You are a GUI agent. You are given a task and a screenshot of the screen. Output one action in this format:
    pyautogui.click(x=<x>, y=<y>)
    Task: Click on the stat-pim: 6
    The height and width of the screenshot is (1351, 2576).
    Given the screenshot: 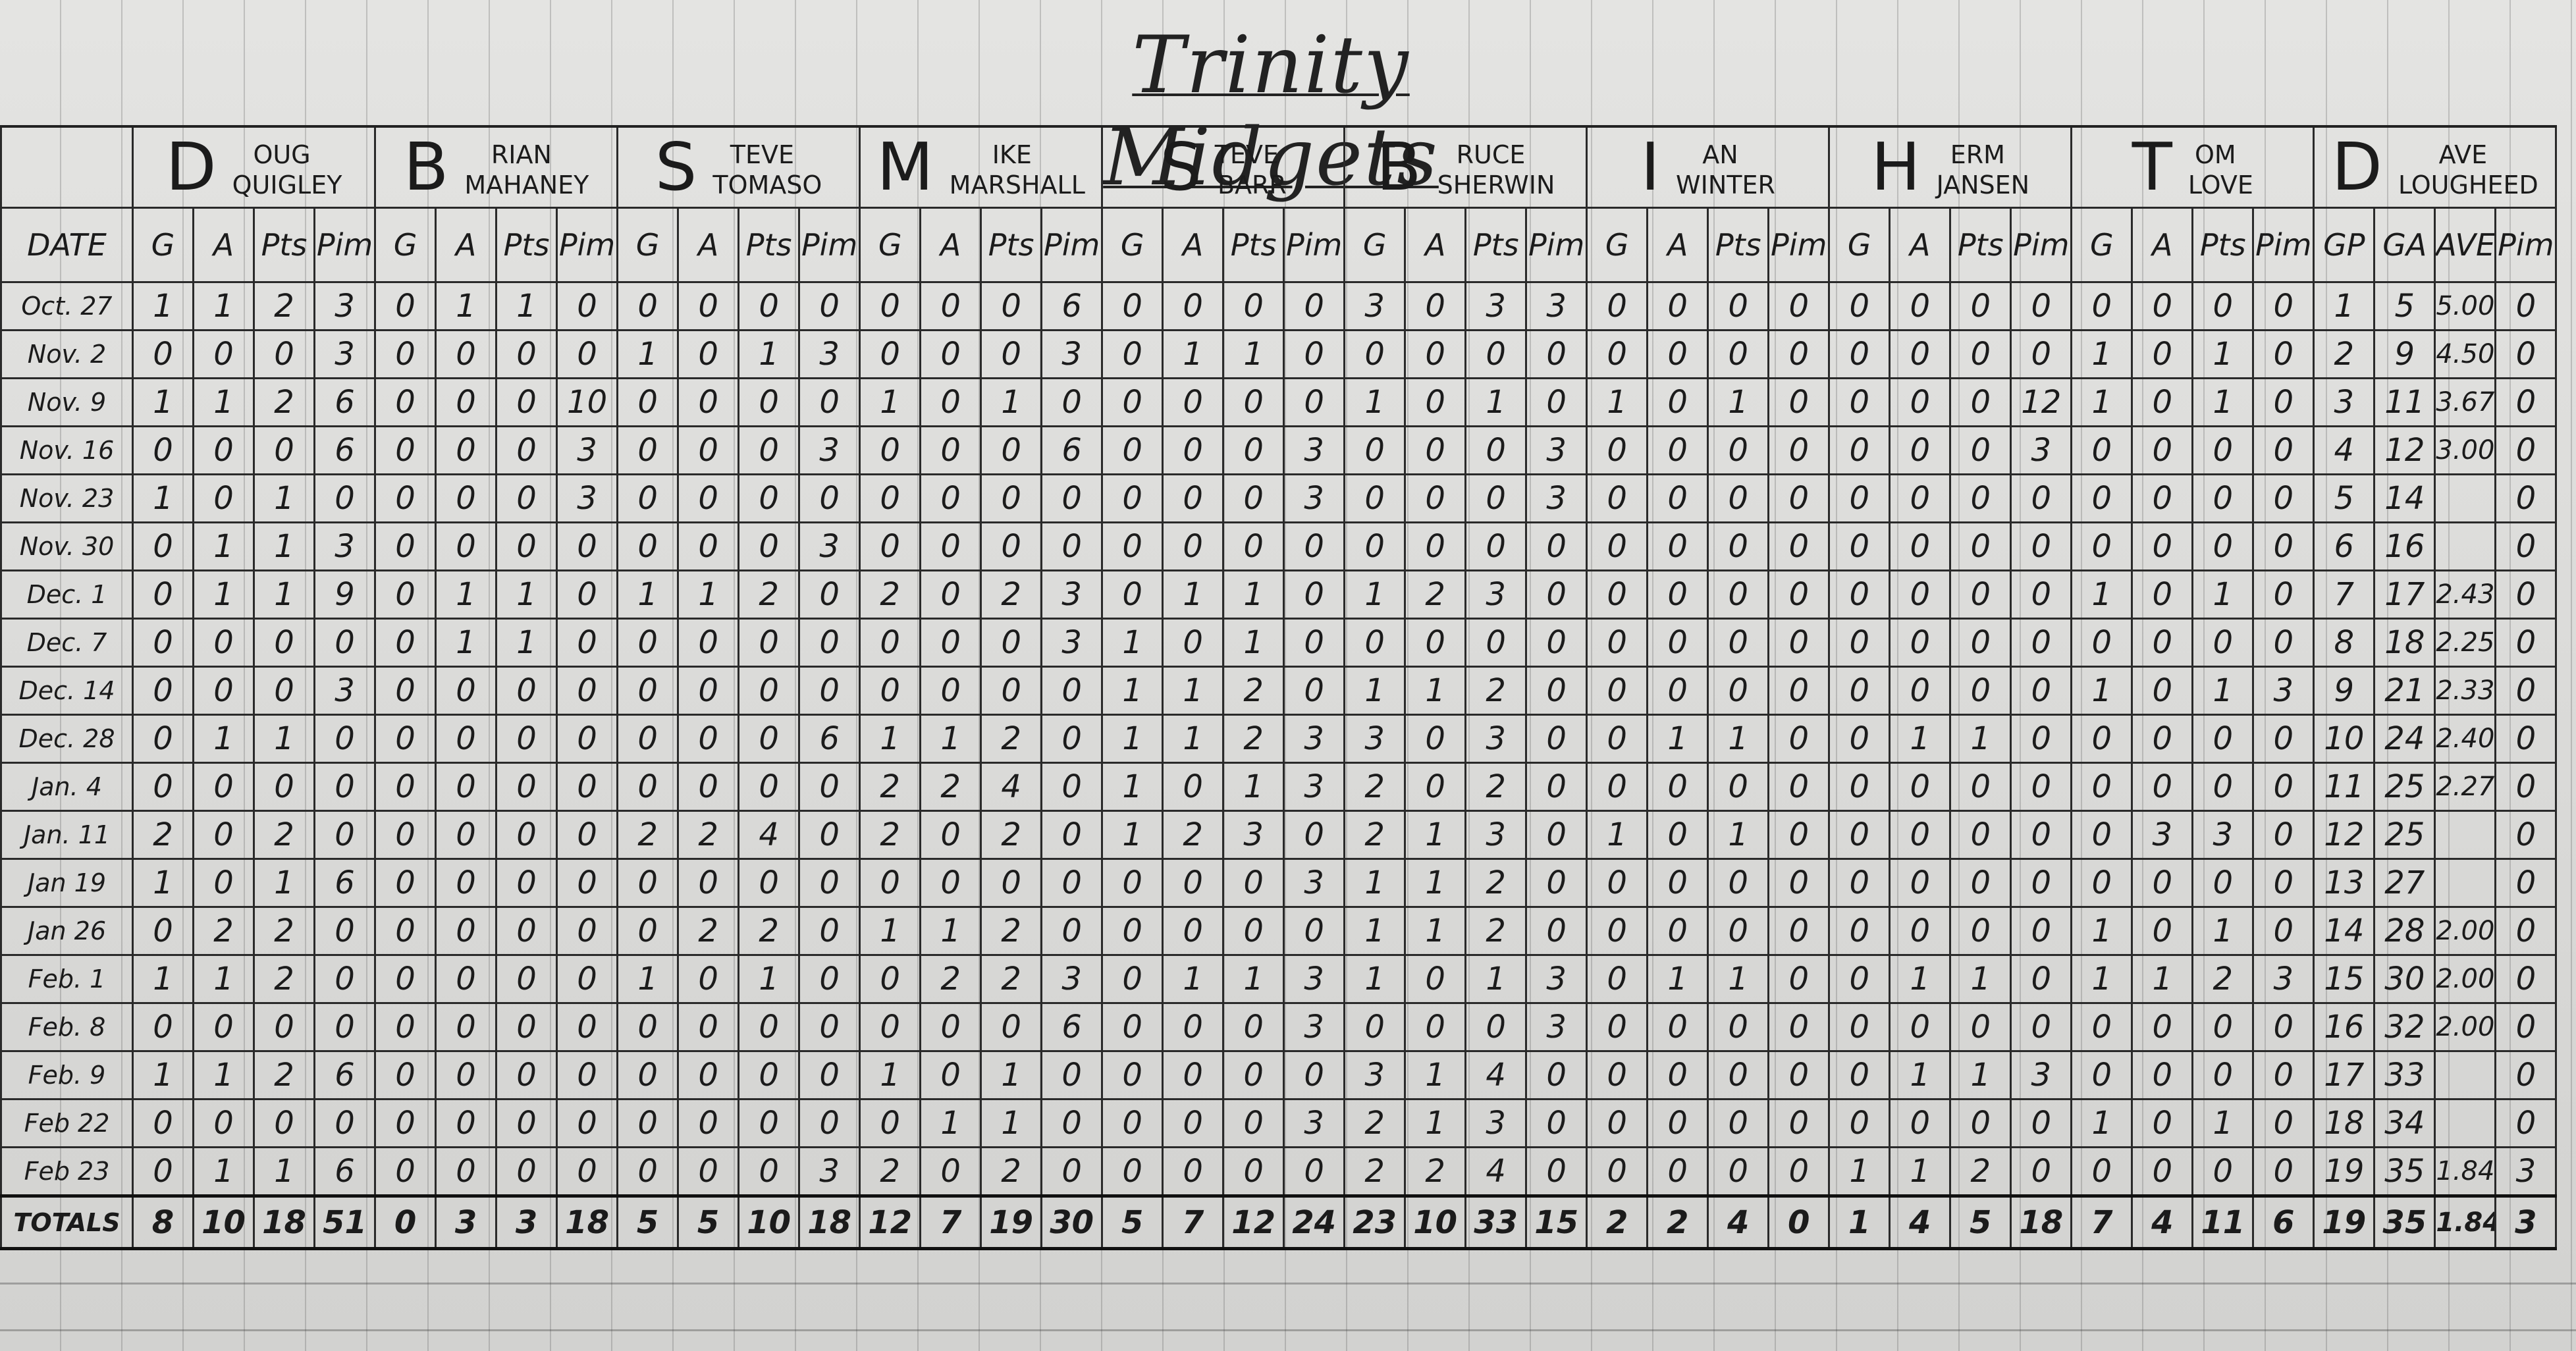 What is the action you would take?
    pyautogui.click(x=345, y=883)
    